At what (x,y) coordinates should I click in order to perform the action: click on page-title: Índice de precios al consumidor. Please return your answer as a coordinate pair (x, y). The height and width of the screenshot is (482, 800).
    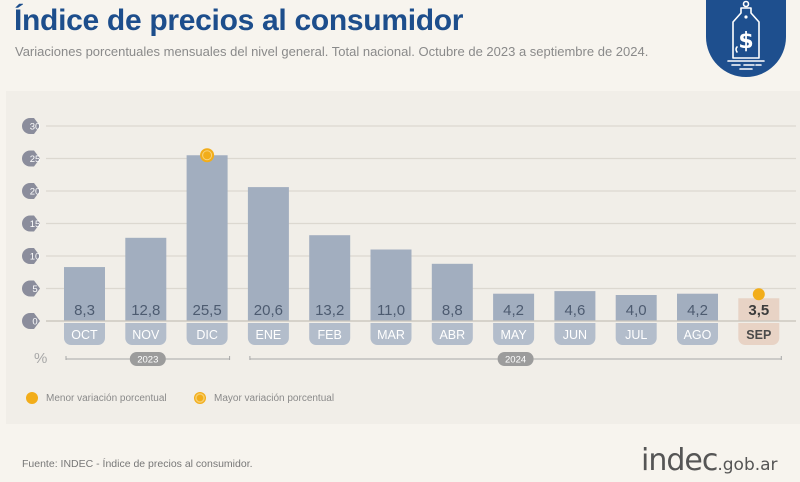
    Looking at the image, I should click on (239, 20).